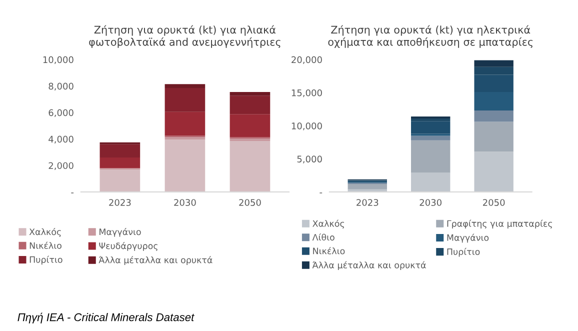 This screenshot has height=331, width=578. I want to click on y-tick-label: 15,000, so click(307, 93).